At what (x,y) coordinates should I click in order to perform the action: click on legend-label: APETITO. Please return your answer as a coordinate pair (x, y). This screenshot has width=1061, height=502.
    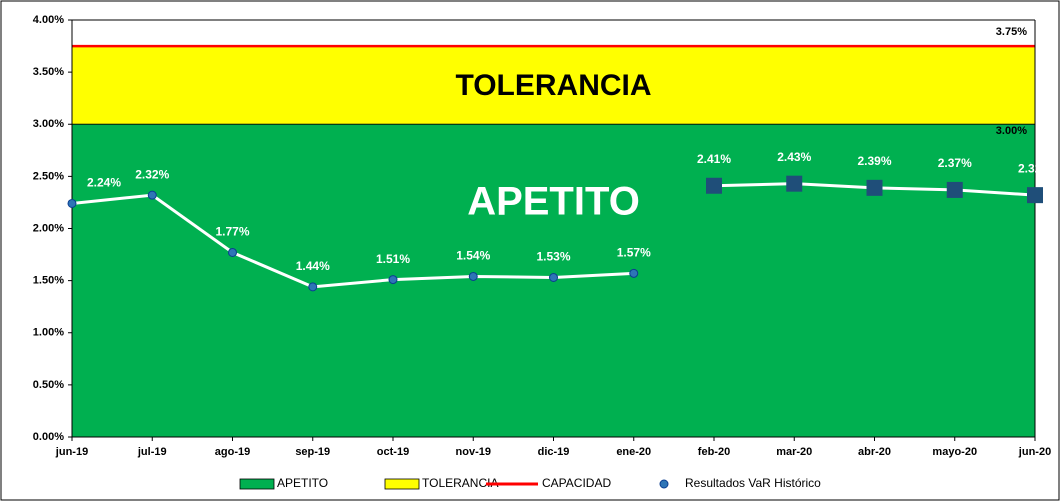
    Looking at the image, I should click on (302, 483).